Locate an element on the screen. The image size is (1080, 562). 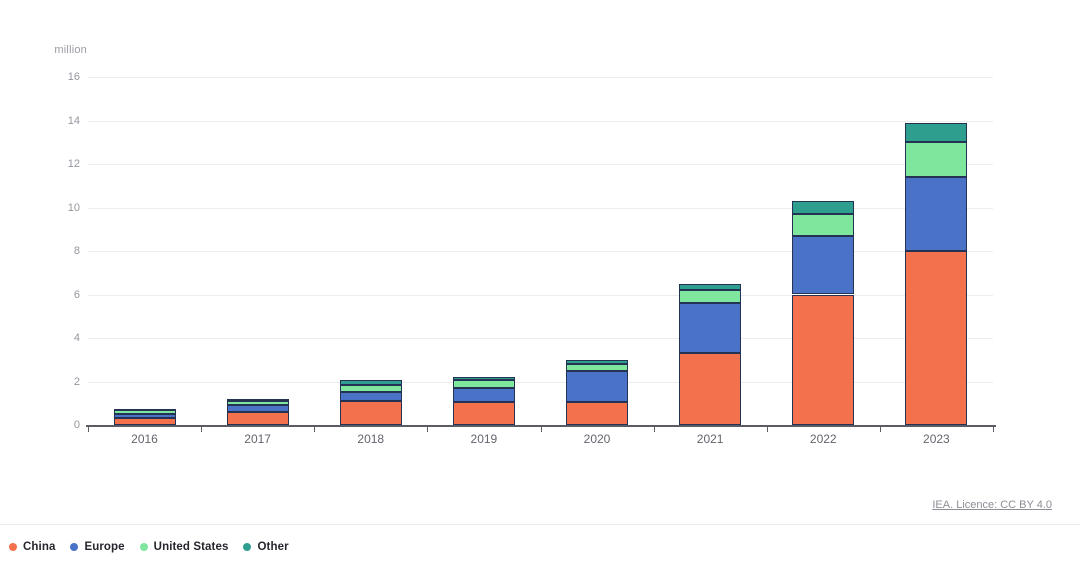
bar-segment-2022-other is located at coordinates (823, 207).